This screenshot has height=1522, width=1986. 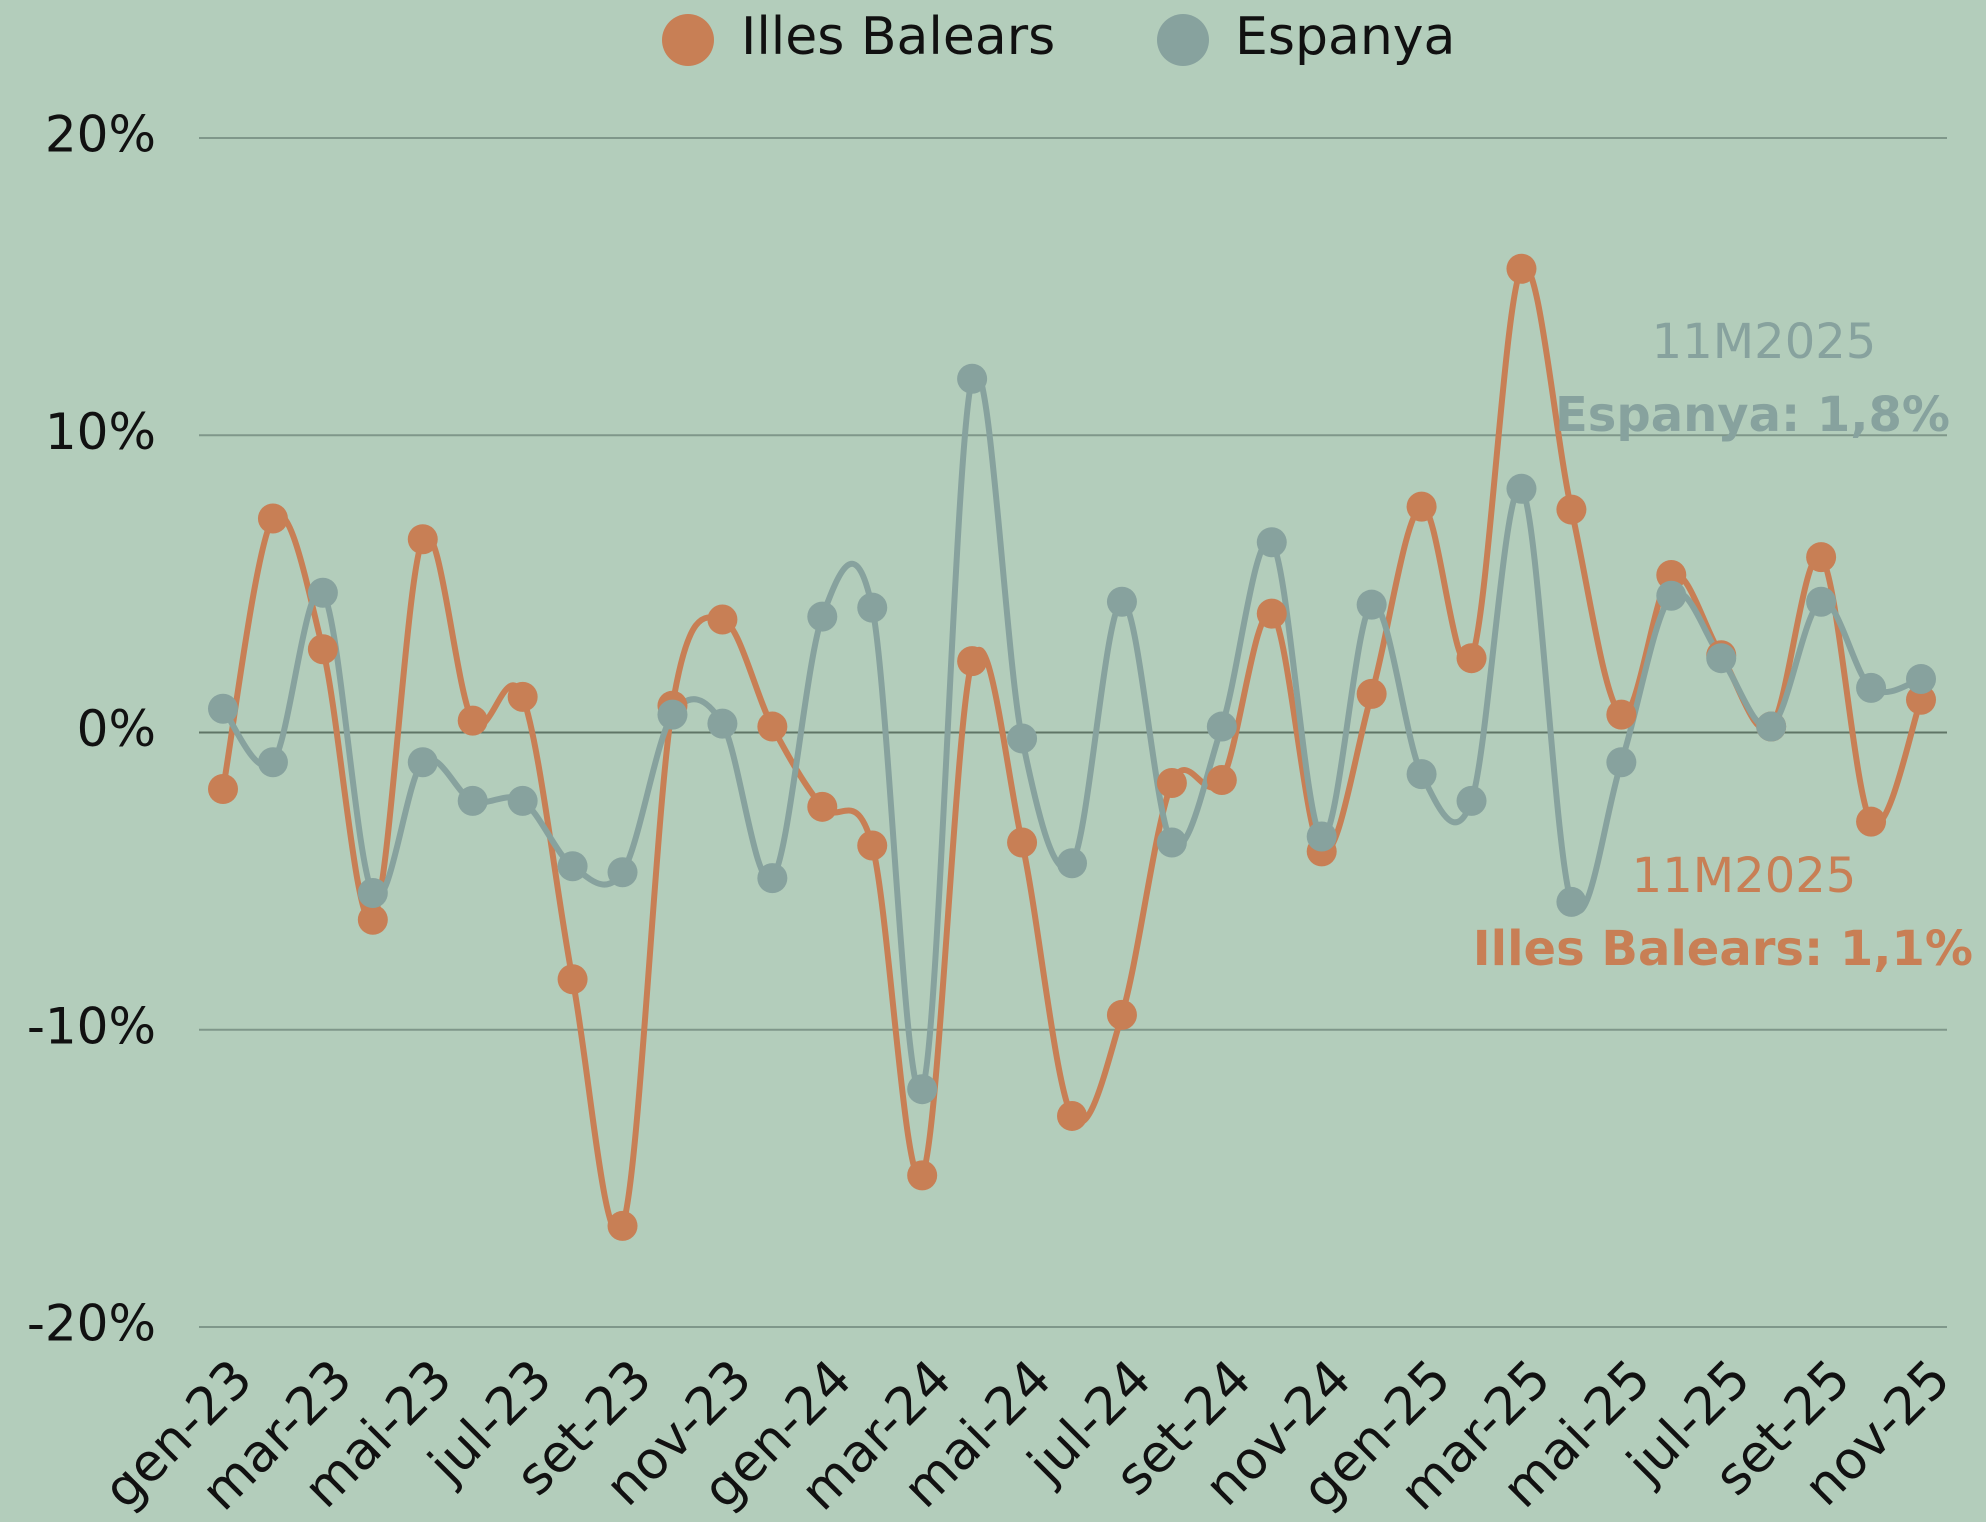 I want to click on y-tick-label: -20%, so click(x=91, y=1324).